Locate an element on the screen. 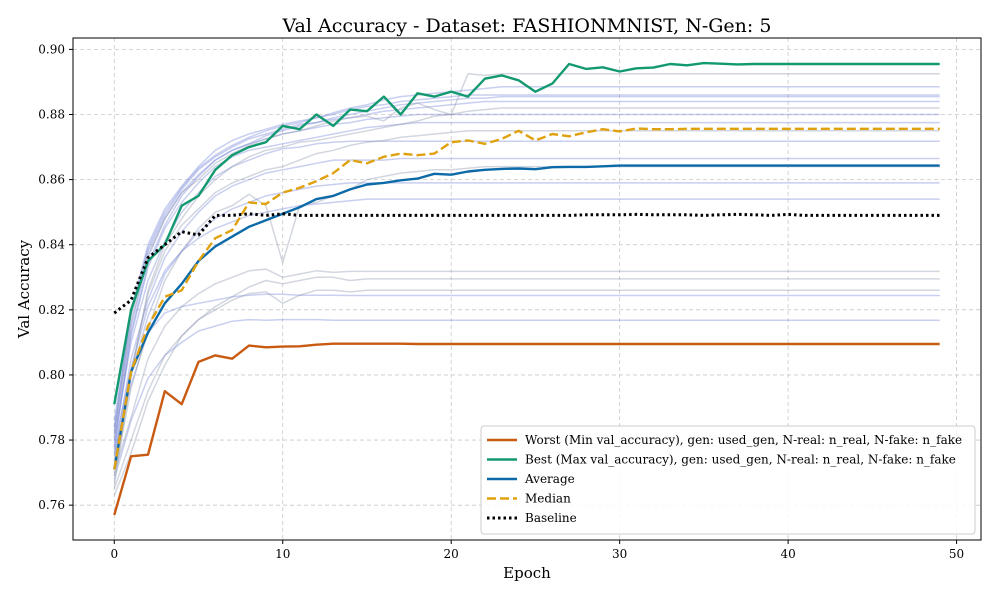 Image resolution: width=1000 pixels, height=600 pixels. y-tick-label: 0.76 is located at coordinates (51, 505).